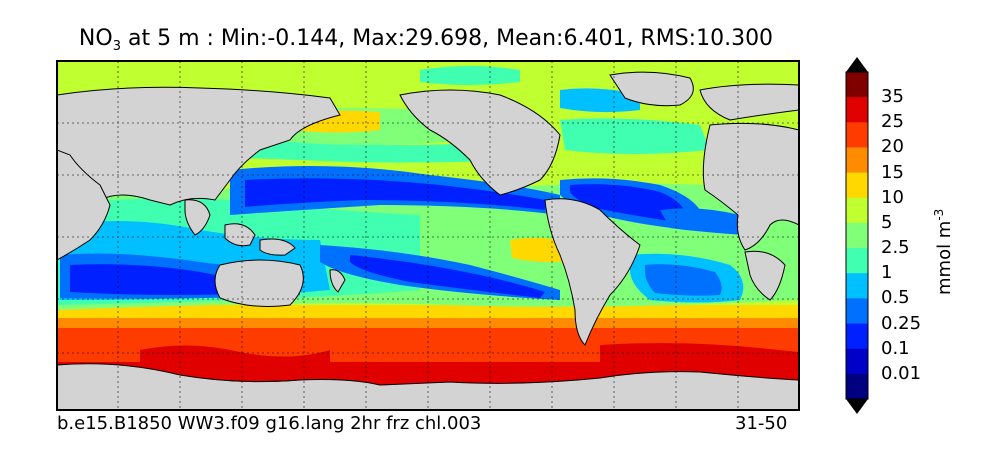 The height and width of the screenshot is (466, 989). I want to click on colorbar-tick-label: 0.1, so click(895, 348).